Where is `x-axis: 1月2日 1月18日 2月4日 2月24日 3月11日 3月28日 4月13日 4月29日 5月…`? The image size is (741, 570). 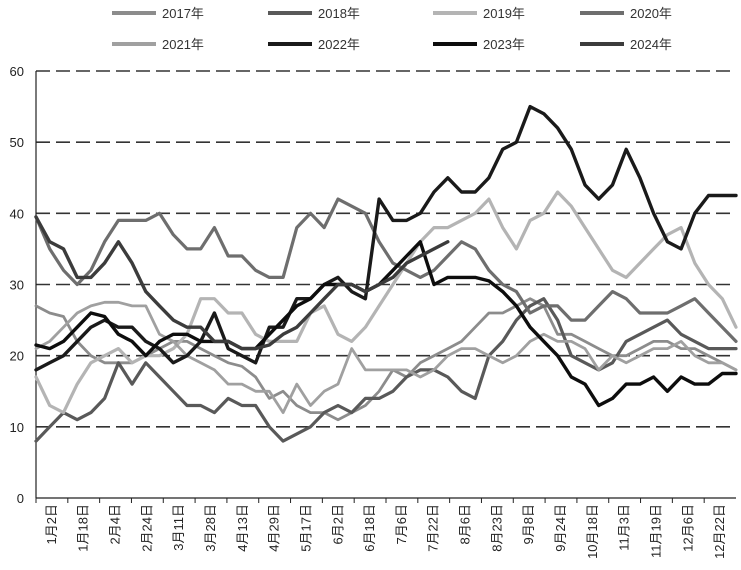 x-axis: 1月2日 1月18日 2月4日 2月24日 3月11日 3月28日 4月13日 4月29日 5月… is located at coordinates (385, 528).